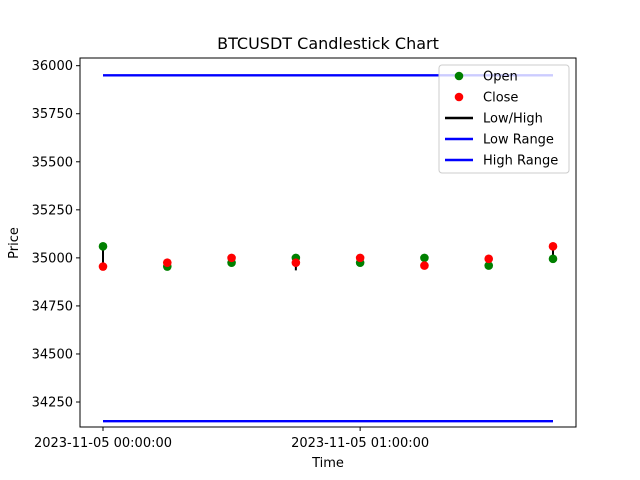  What do you see at coordinates (14, 243) in the screenshot?
I see `y-axis-label: Price` at bounding box center [14, 243].